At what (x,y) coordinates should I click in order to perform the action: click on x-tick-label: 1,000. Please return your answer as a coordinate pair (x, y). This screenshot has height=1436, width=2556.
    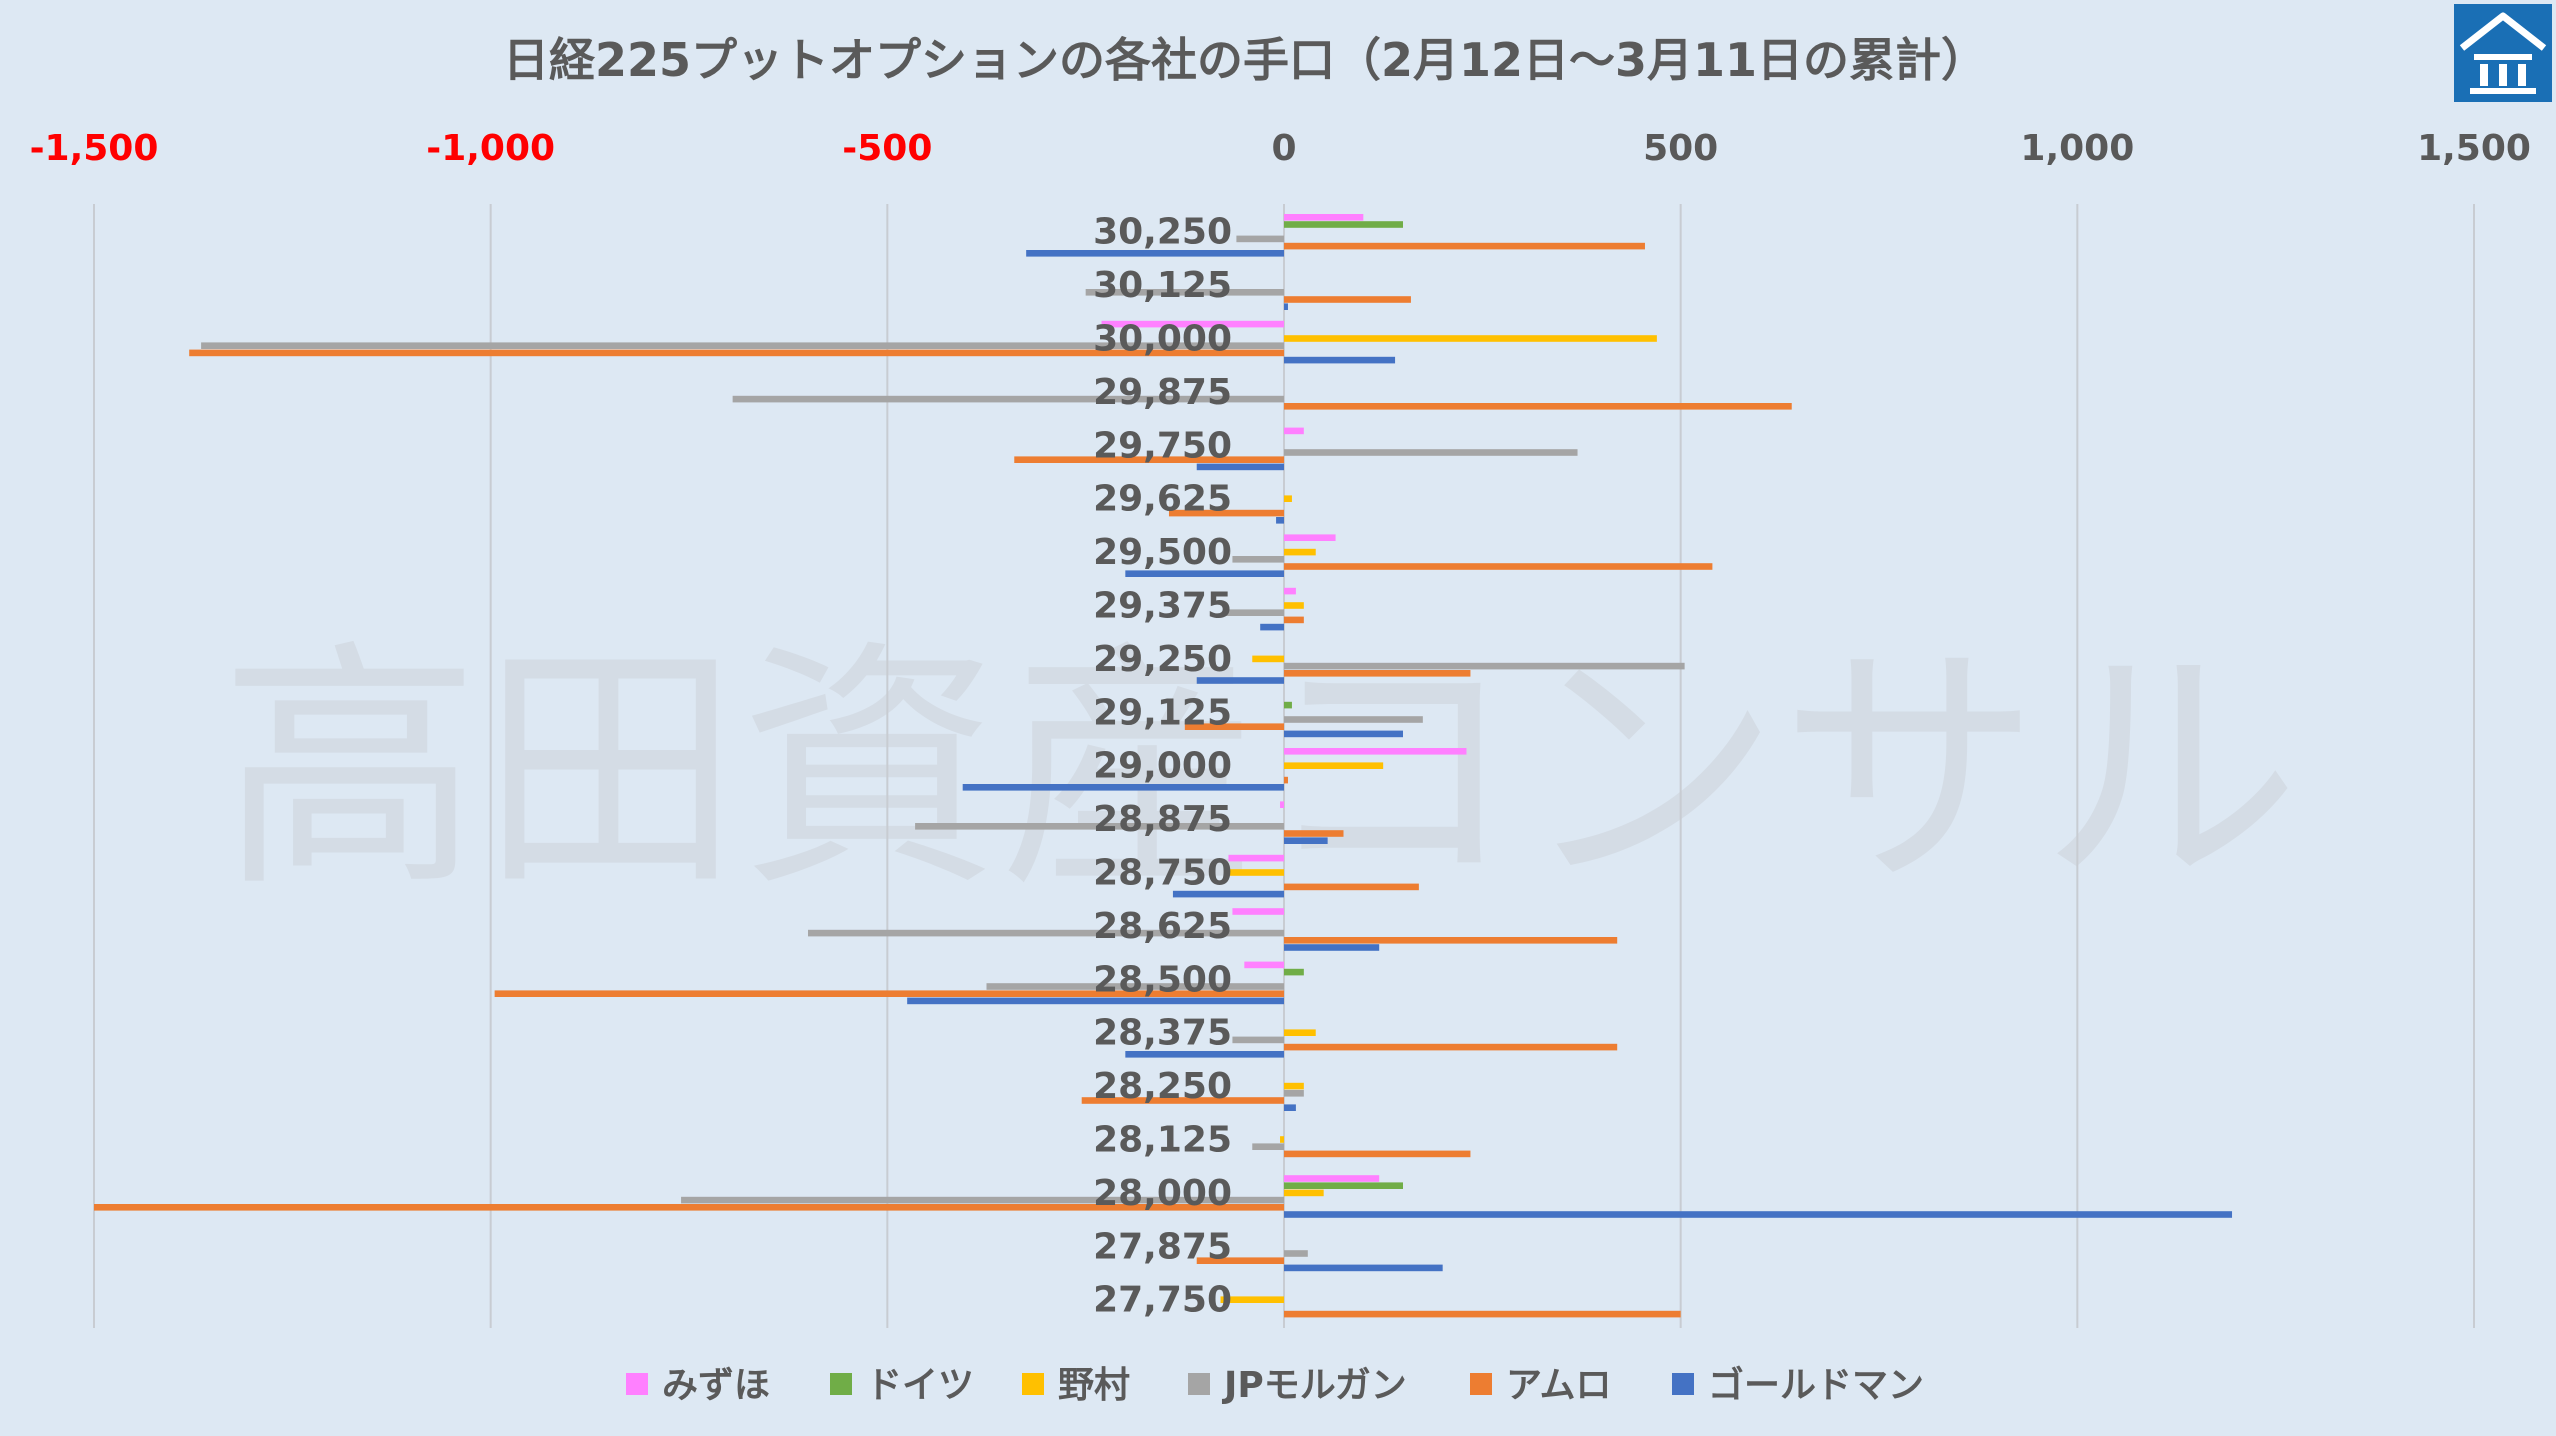
    Looking at the image, I should click on (2077, 148).